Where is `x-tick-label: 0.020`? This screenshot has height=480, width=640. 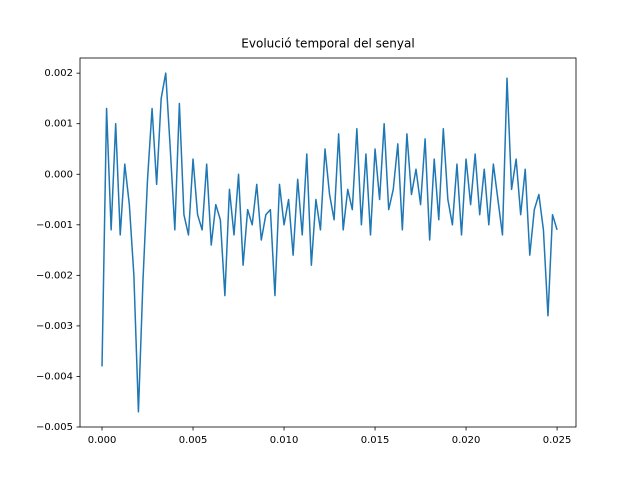 x-tick-label: 0.020 is located at coordinates (466, 440).